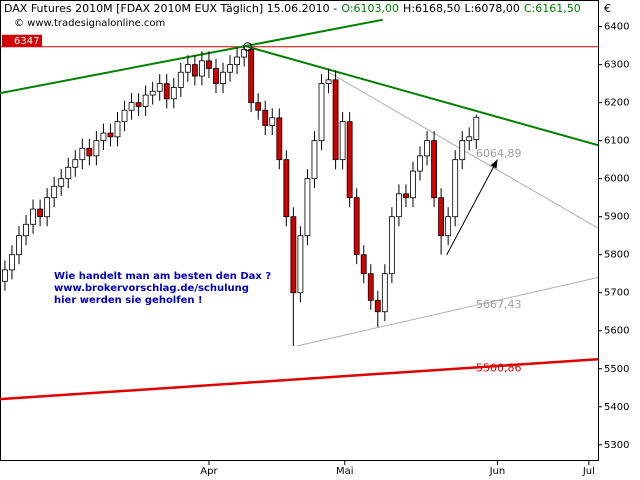 Image resolution: width=640 pixels, height=480 pixels. What do you see at coordinates (616, 65) in the screenshot?
I see `y-tick-label: 6300` at bounding box center [616, 65].